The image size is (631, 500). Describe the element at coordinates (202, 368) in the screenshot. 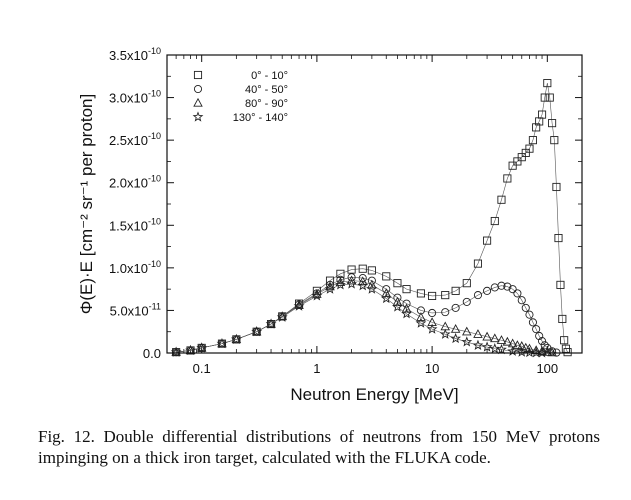

I see `x-tick-label: 0.1` at that location.